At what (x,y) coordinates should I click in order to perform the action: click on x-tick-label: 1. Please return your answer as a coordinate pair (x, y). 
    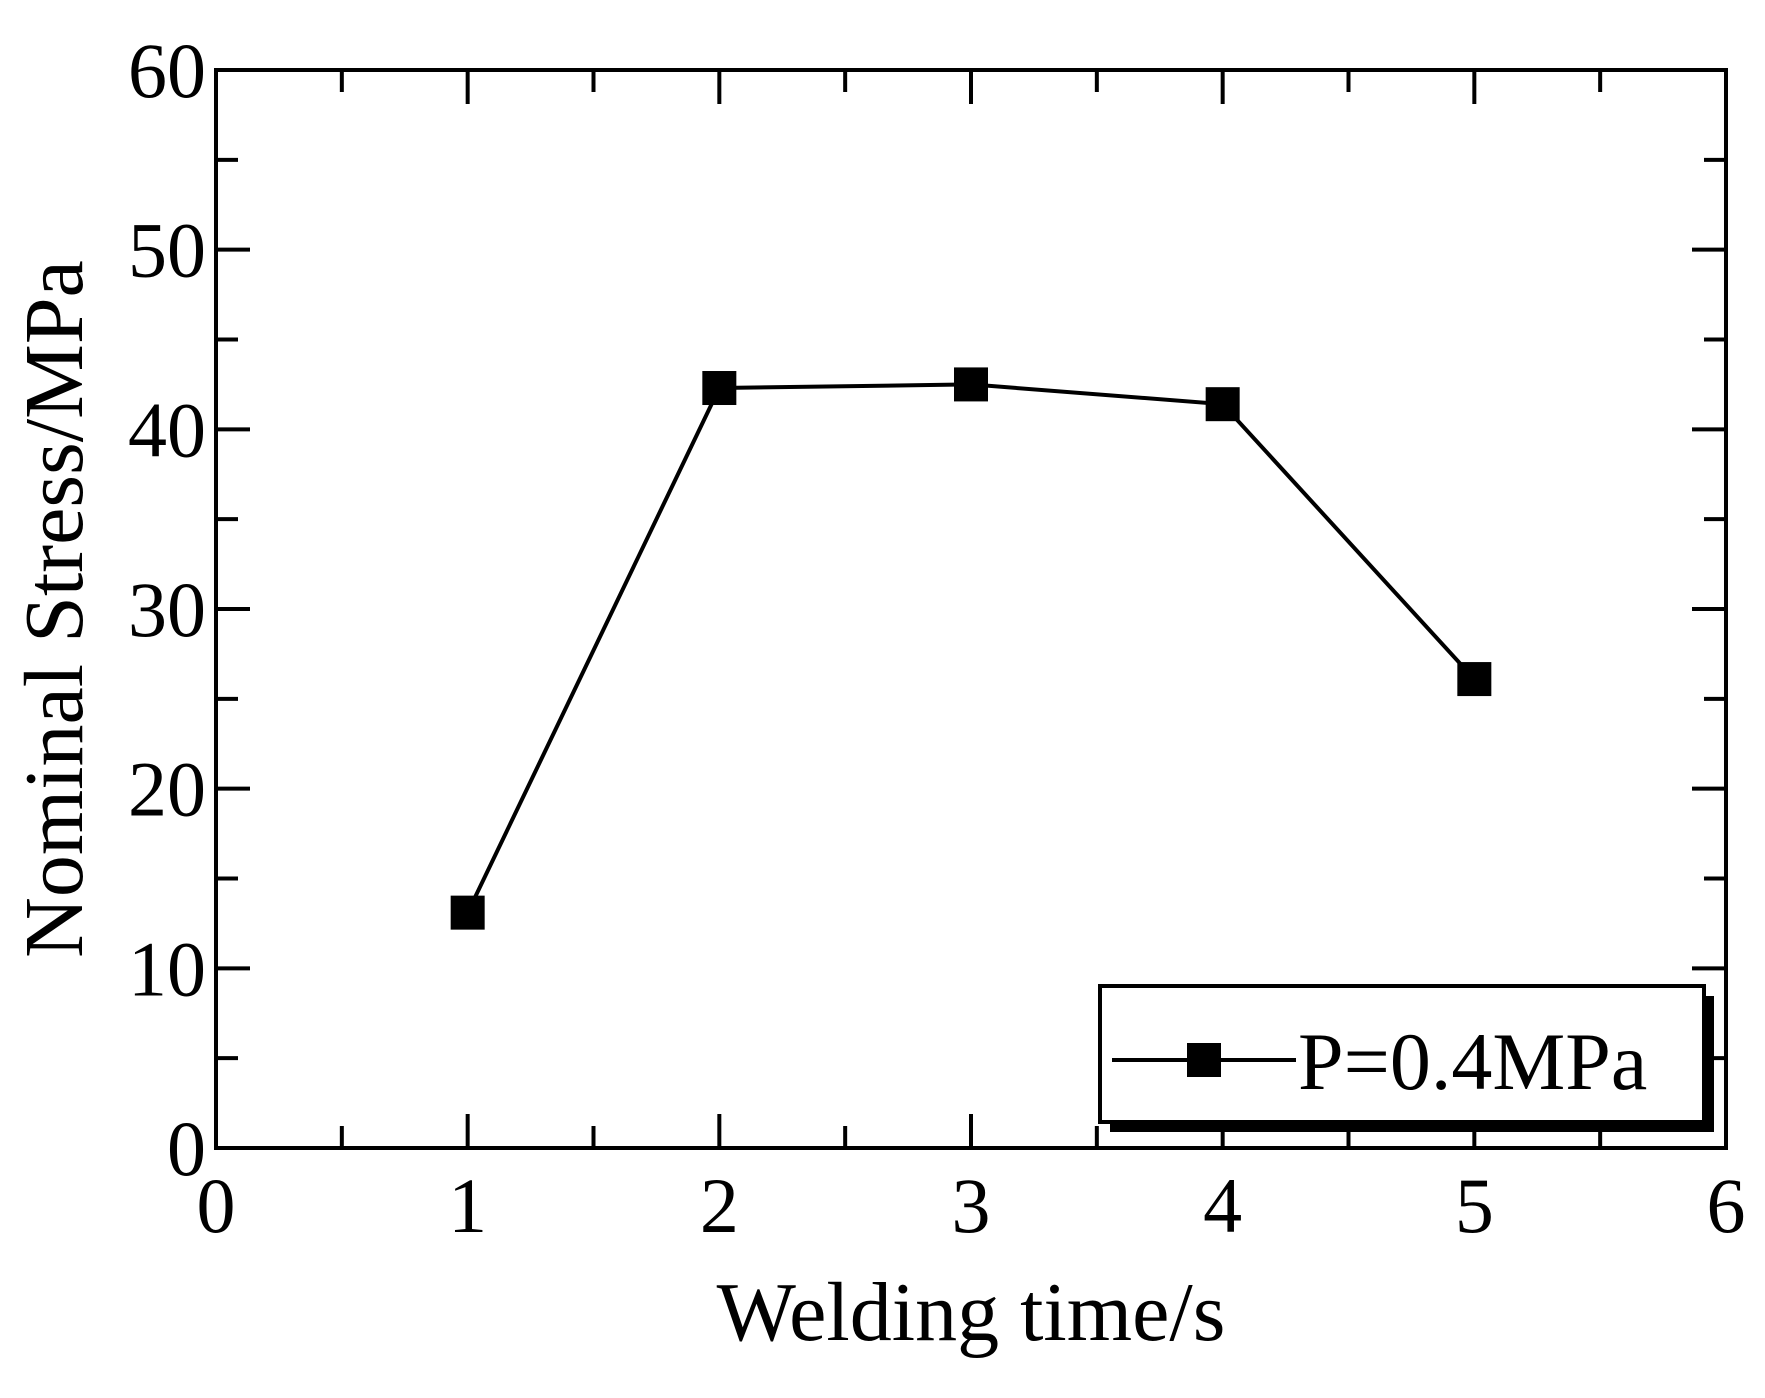
    Looking at the image, I should click on (467, 1205).